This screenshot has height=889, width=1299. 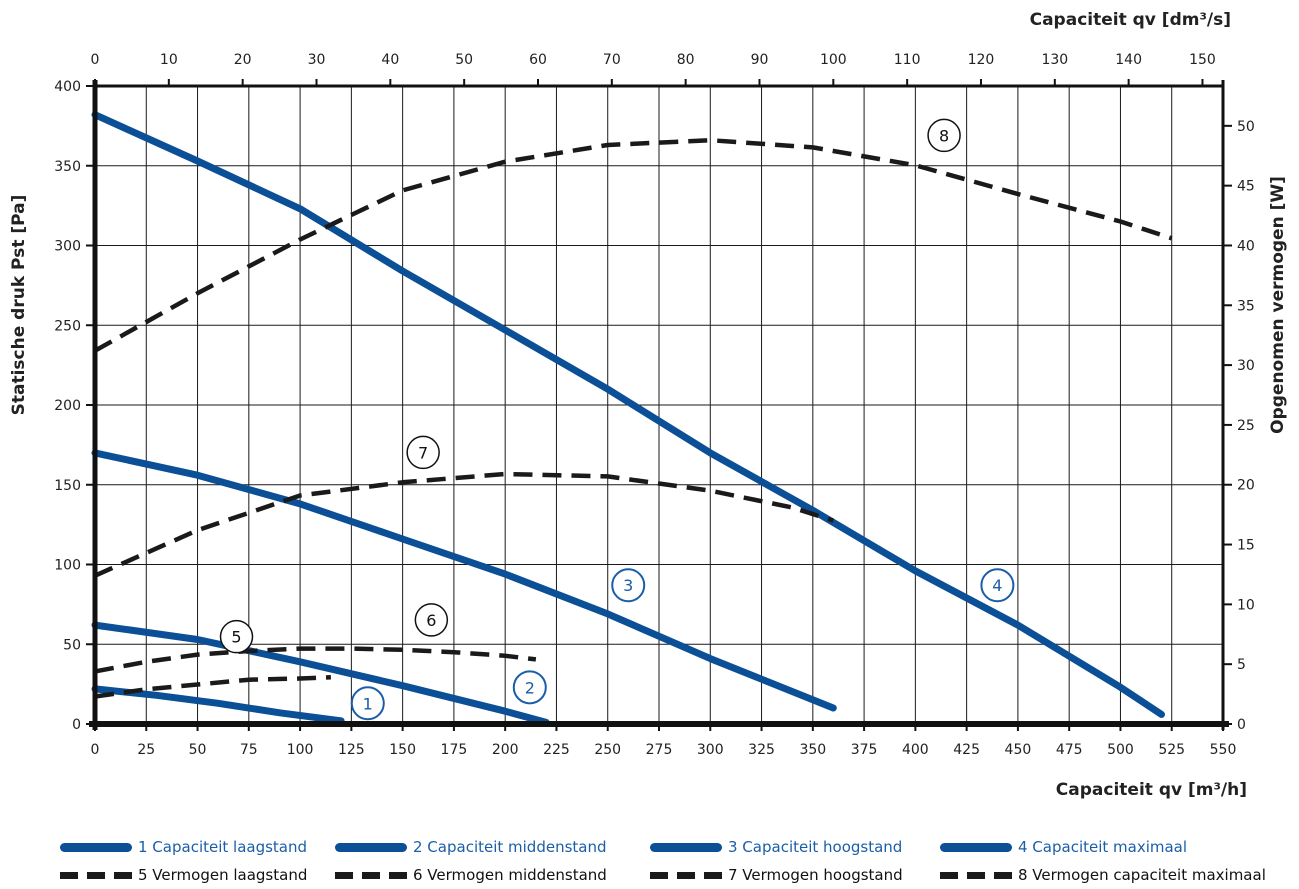 What do you see at coordinates (402, 750) in the screenshot?
I see `x-bottom-tick-label: 150` at bounding box center [402, 750].